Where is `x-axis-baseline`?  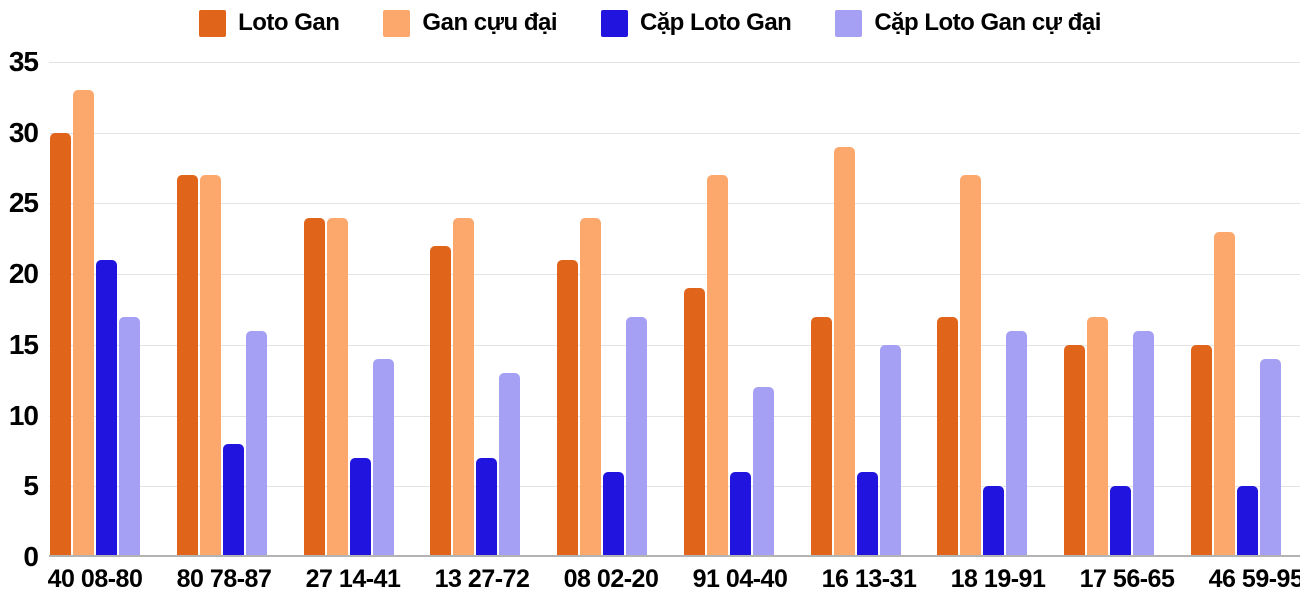 x-axis-baseline is located at coordinates (674, 556).